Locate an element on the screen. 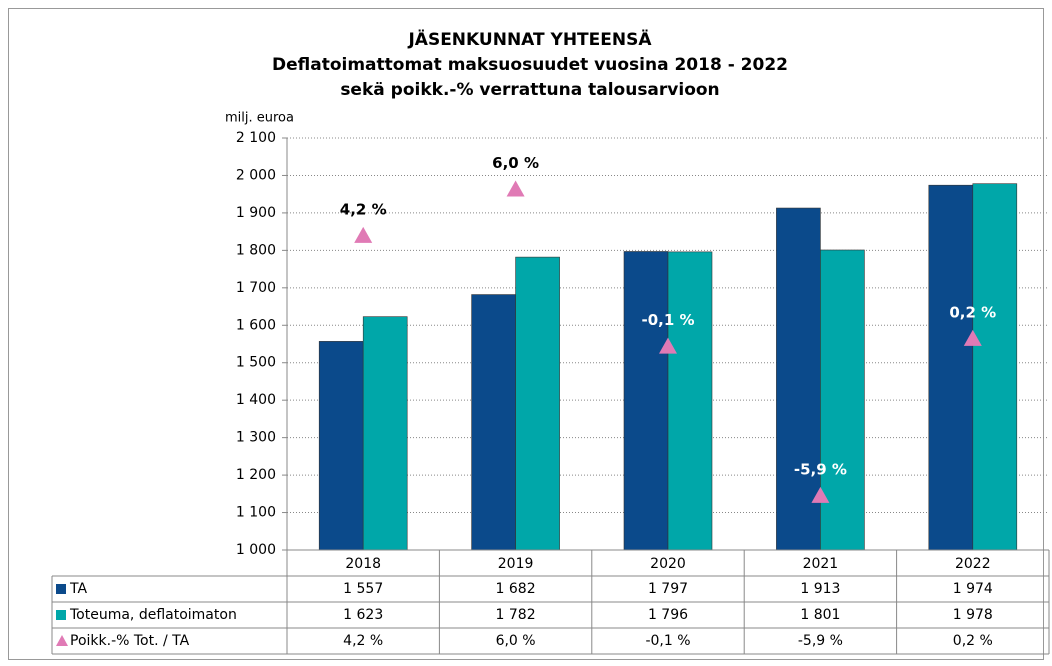 The height and width of the screenshot is (666, 1052). y-tick-label: 1 100 is located at coordinates (256, 513).